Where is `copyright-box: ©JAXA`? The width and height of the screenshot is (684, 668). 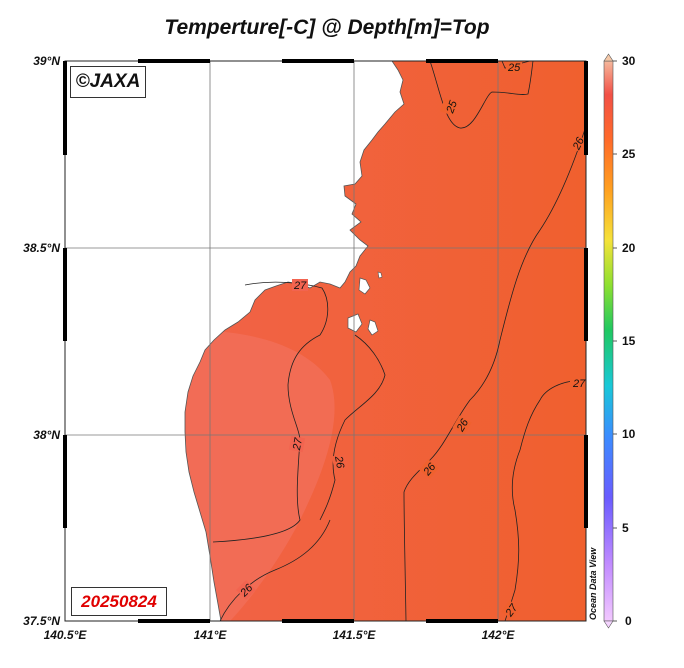
copyright-box: ©JAXA is located at coordinates (108, 82).